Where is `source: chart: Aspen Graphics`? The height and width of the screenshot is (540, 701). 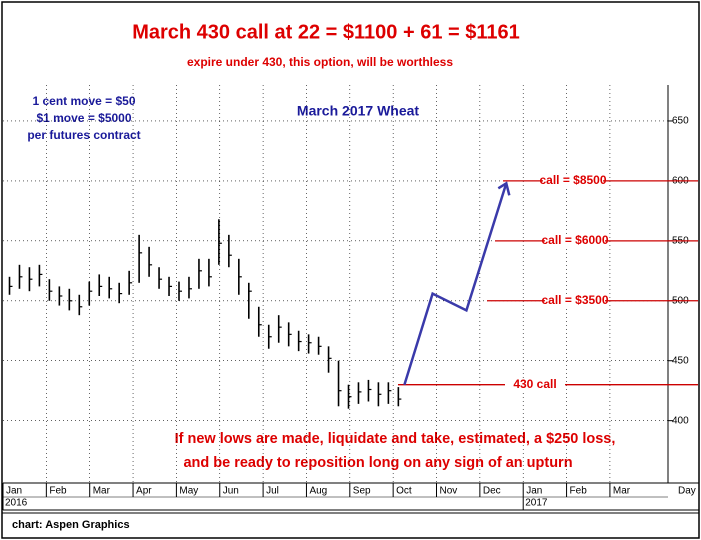 source: chart: Aspen Graphics is located at coordinates (71, 525).